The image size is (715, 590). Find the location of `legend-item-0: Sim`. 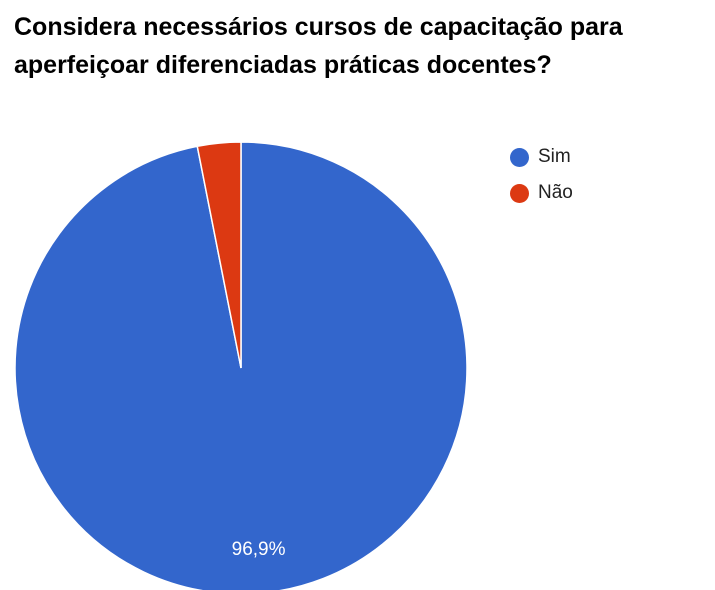

legend-item-0: Sim is located at coordinates (541, 157).